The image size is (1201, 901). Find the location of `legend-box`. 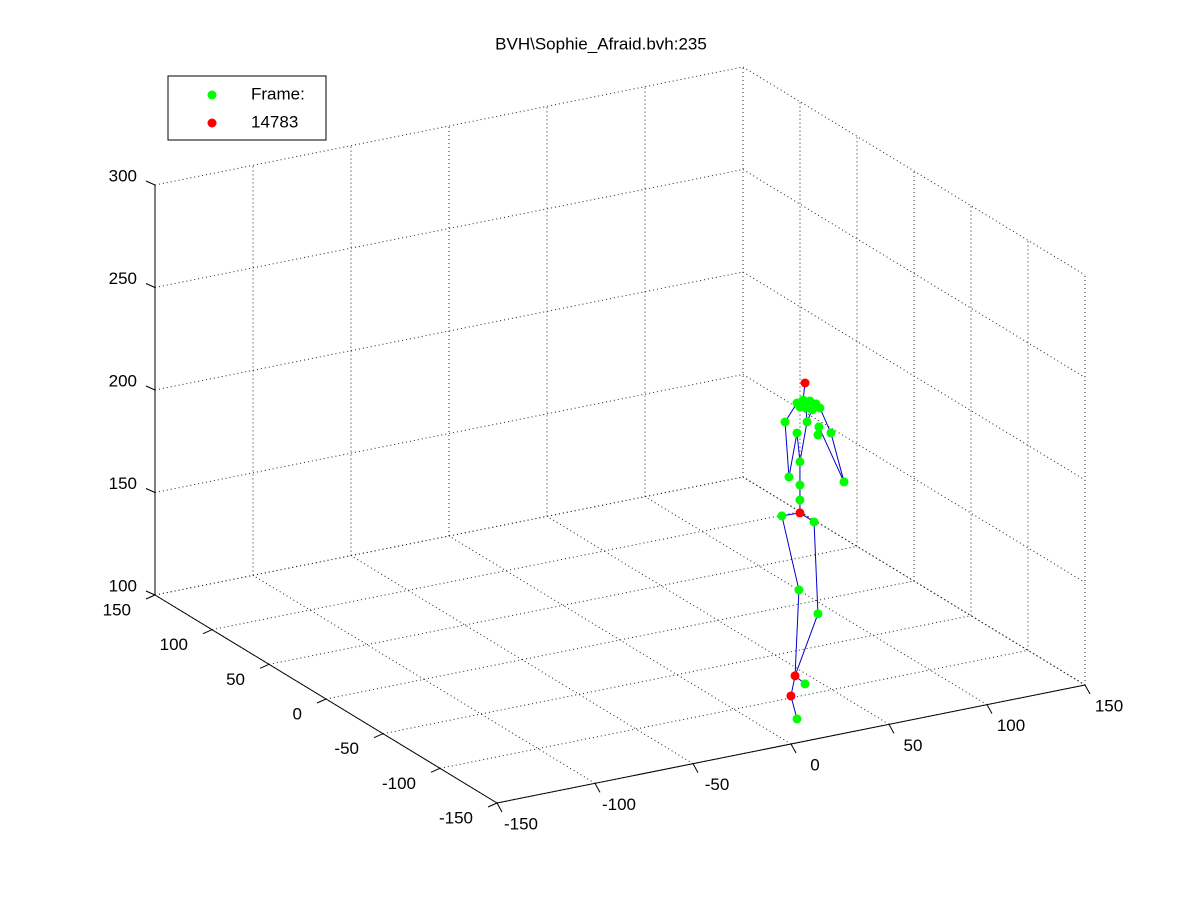

legend-box is located at coordinates (247, 108).